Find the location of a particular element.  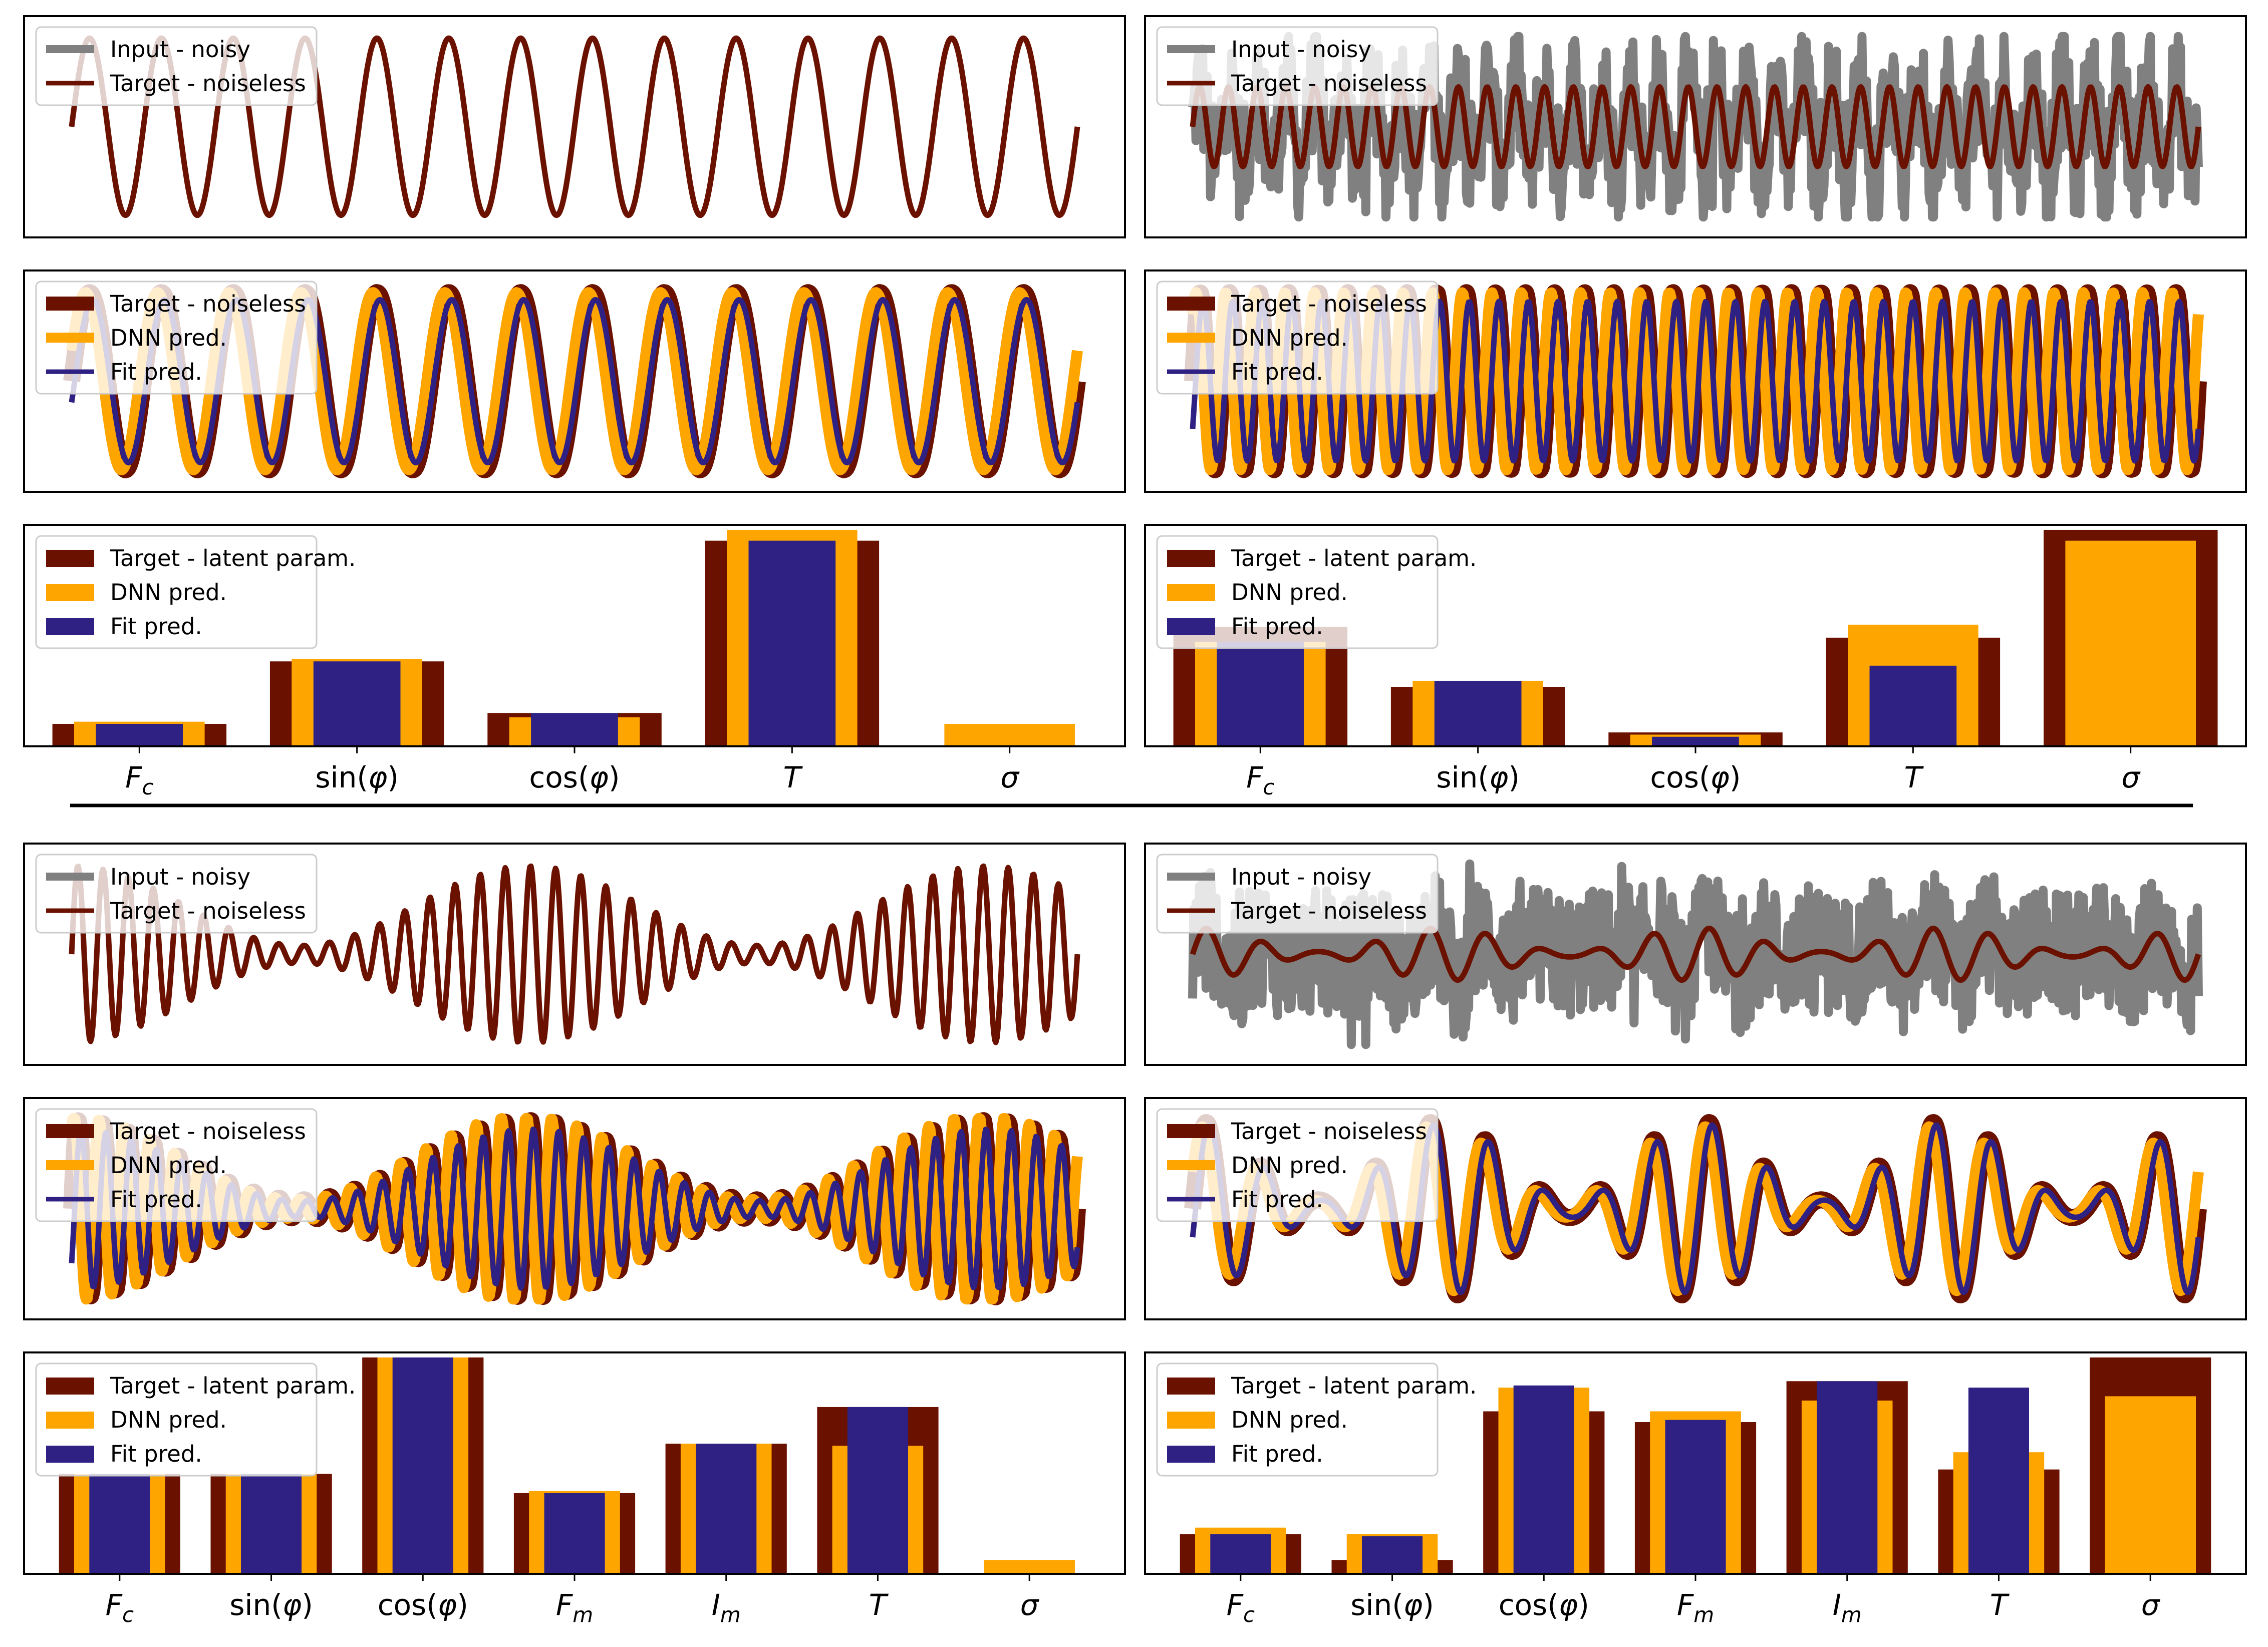

top-left-params-legend: Target - latent param. DNN pred. Fit pred. is located at coordinates (195, 592).